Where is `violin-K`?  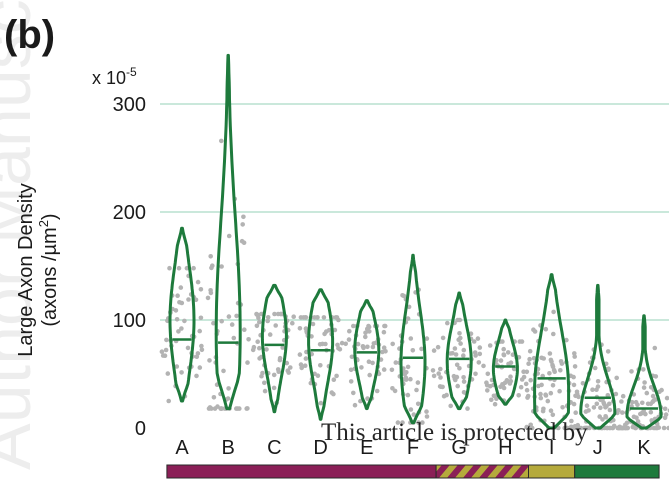
violin-K is located at coordinates (644, 372).